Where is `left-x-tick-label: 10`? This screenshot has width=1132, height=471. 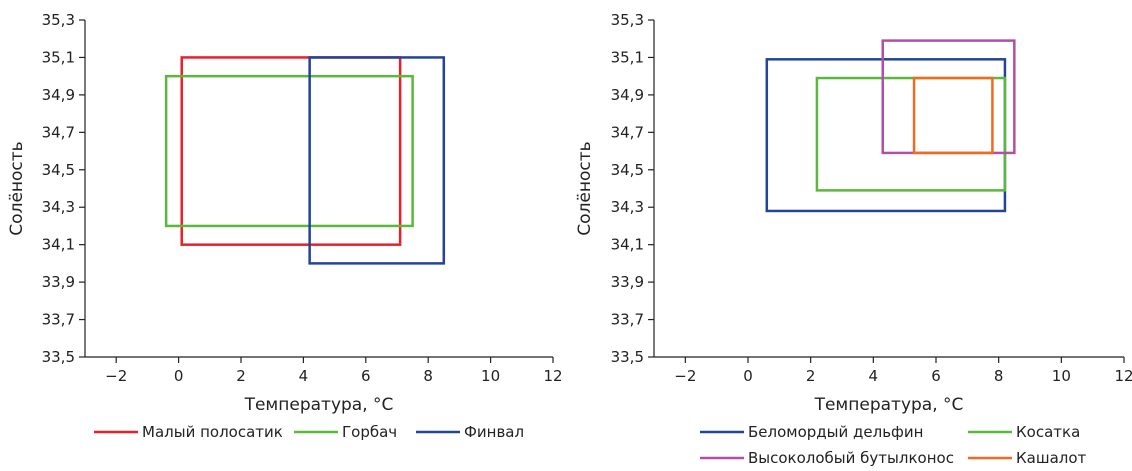 left-x-tick-label: 10 is located at coordinates (490, 376).